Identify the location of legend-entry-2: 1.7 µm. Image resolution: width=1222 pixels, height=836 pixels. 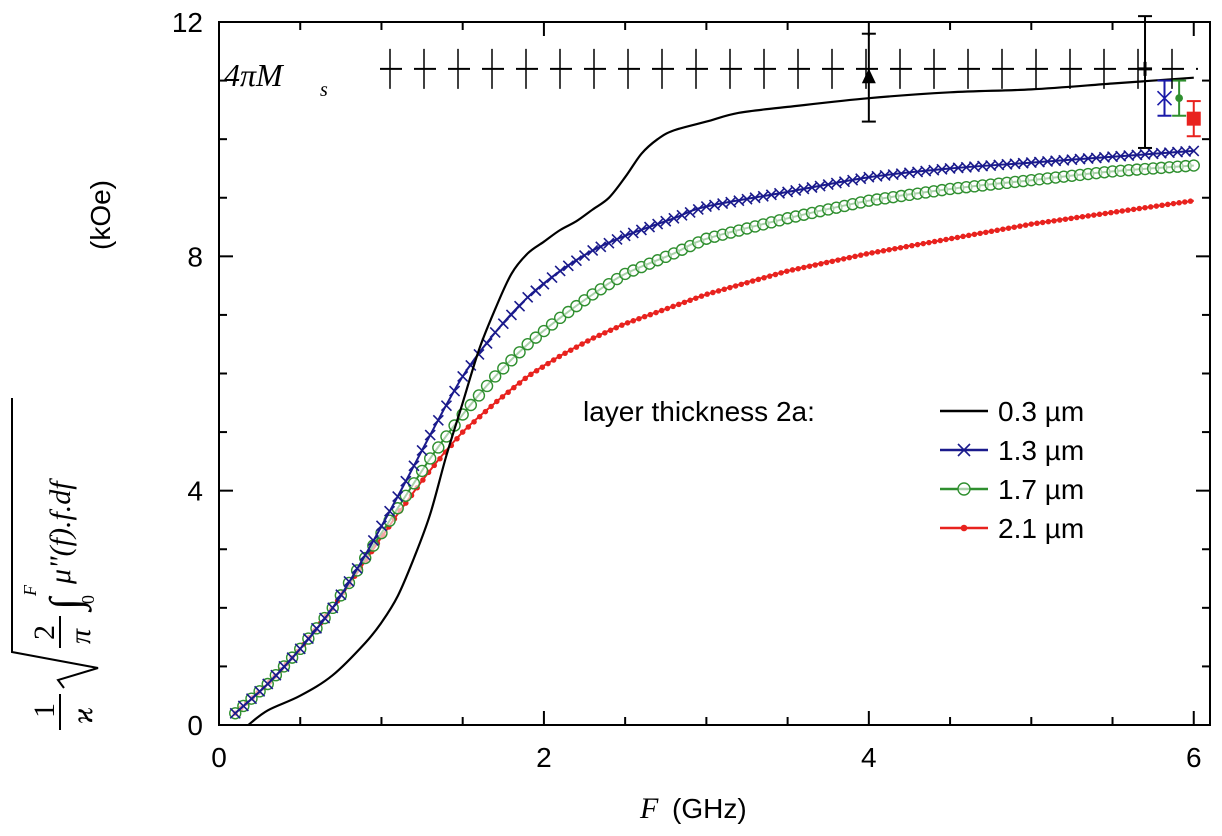
(1012, 489).